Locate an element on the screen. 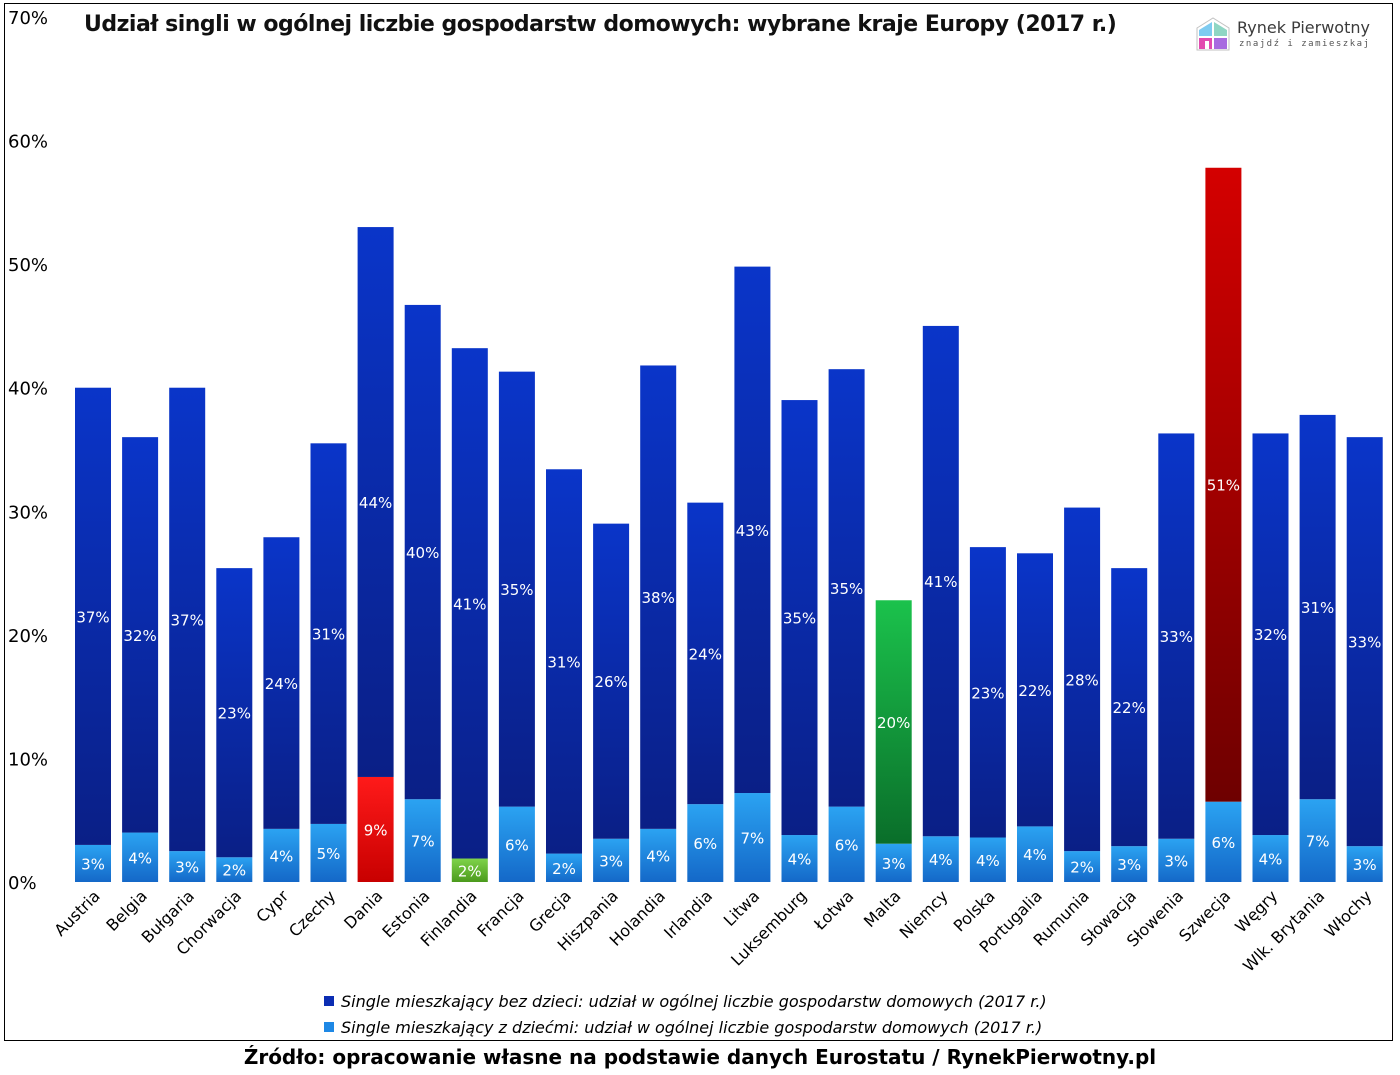  data-label-without-children: 33% is located at coordinates (1364, 643).